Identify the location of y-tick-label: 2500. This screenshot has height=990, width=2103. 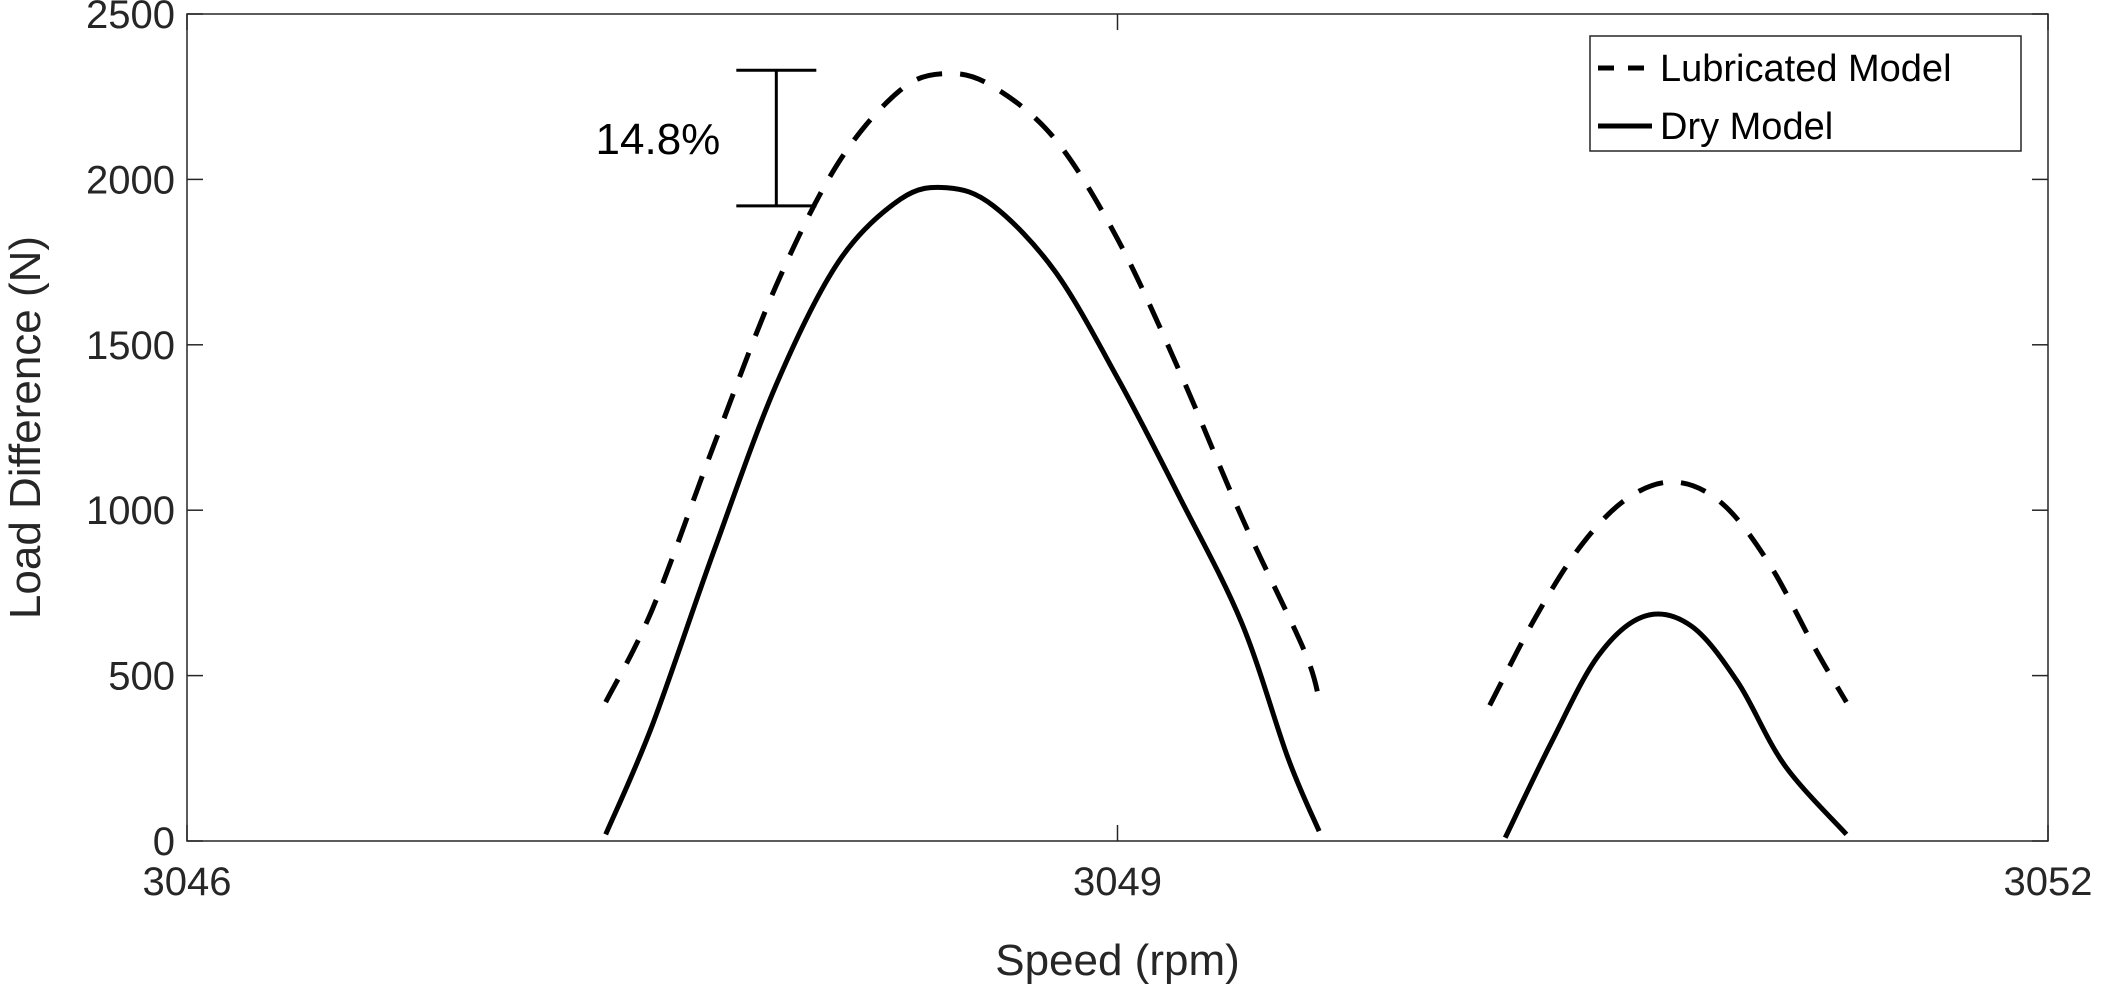
(130, 18).